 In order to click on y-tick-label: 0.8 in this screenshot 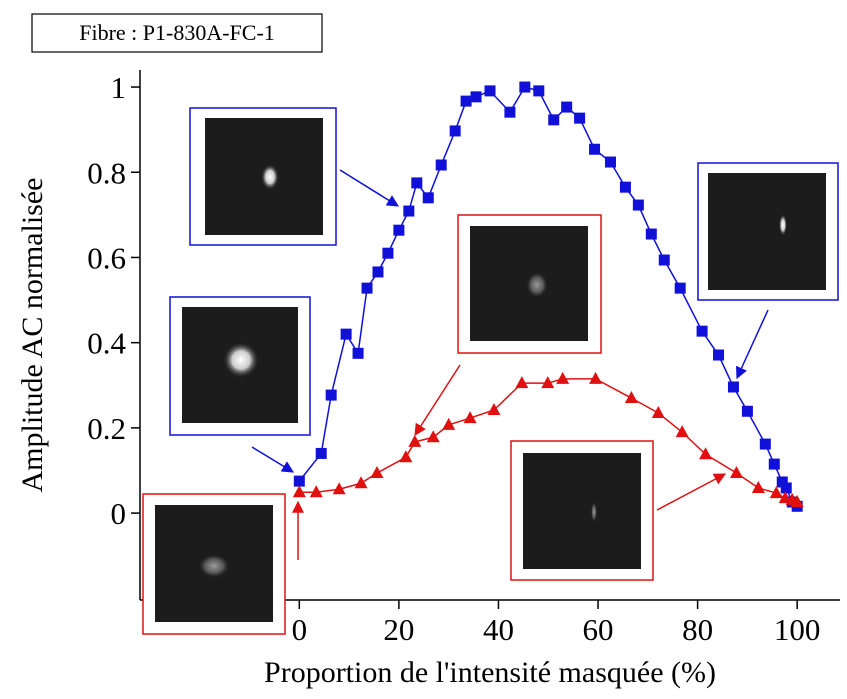, I will do `click(106, 172)`.